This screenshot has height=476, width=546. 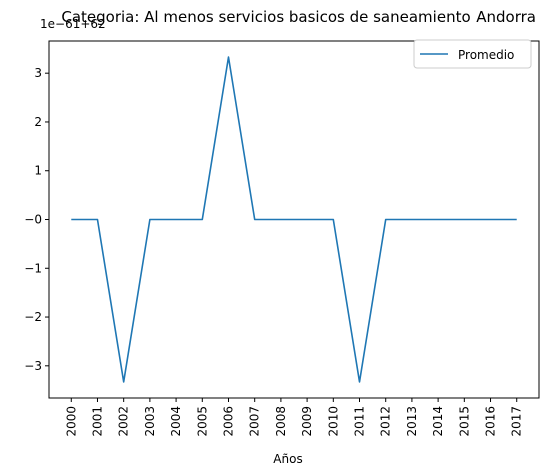 What do you see at coordinates (281, 421) in the screenshot?
I see `x-tick-label: 2008` at bounding box center [281, 421].